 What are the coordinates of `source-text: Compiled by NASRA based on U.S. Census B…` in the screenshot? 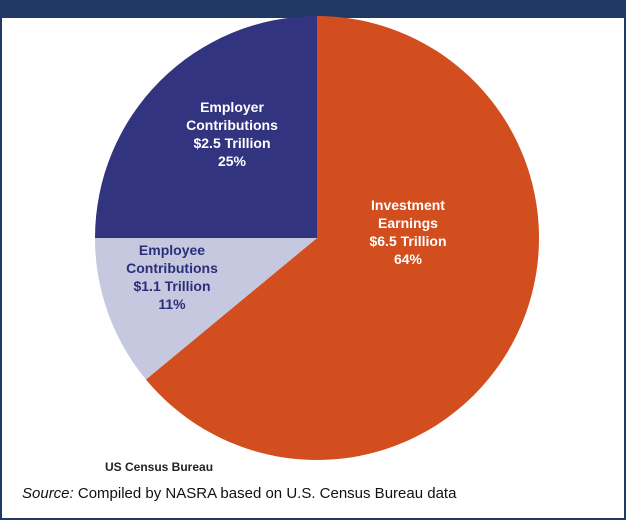 It's located at (265, 493).